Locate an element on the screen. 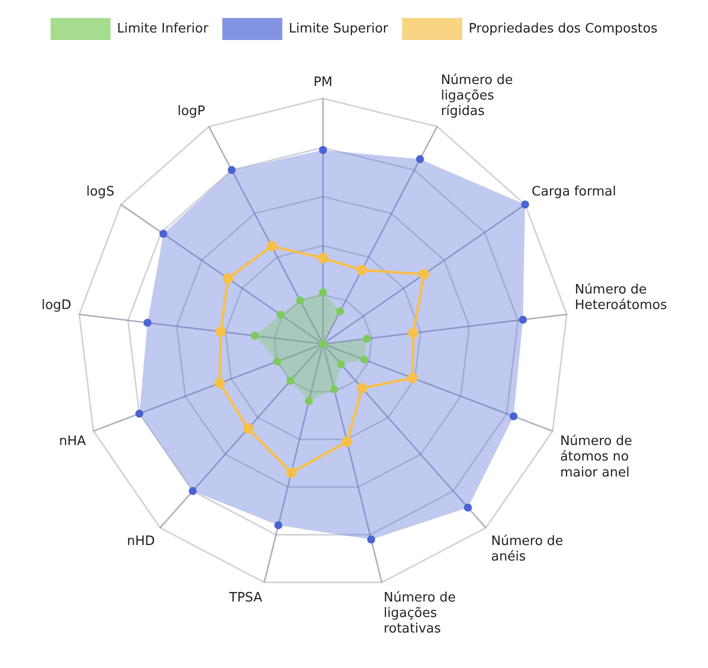 The height and width of the screenshot is (668, 708). spoke-label: Número de anéis is located at coordinates (527, 549).